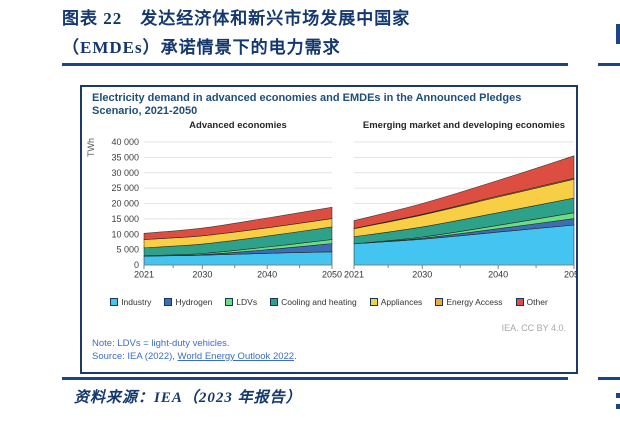 The image size is (620, 423). Describe the element at coordinates (464, 125) in the screenshot. I see `panel-title: Emerging market and developing economies` at that location.